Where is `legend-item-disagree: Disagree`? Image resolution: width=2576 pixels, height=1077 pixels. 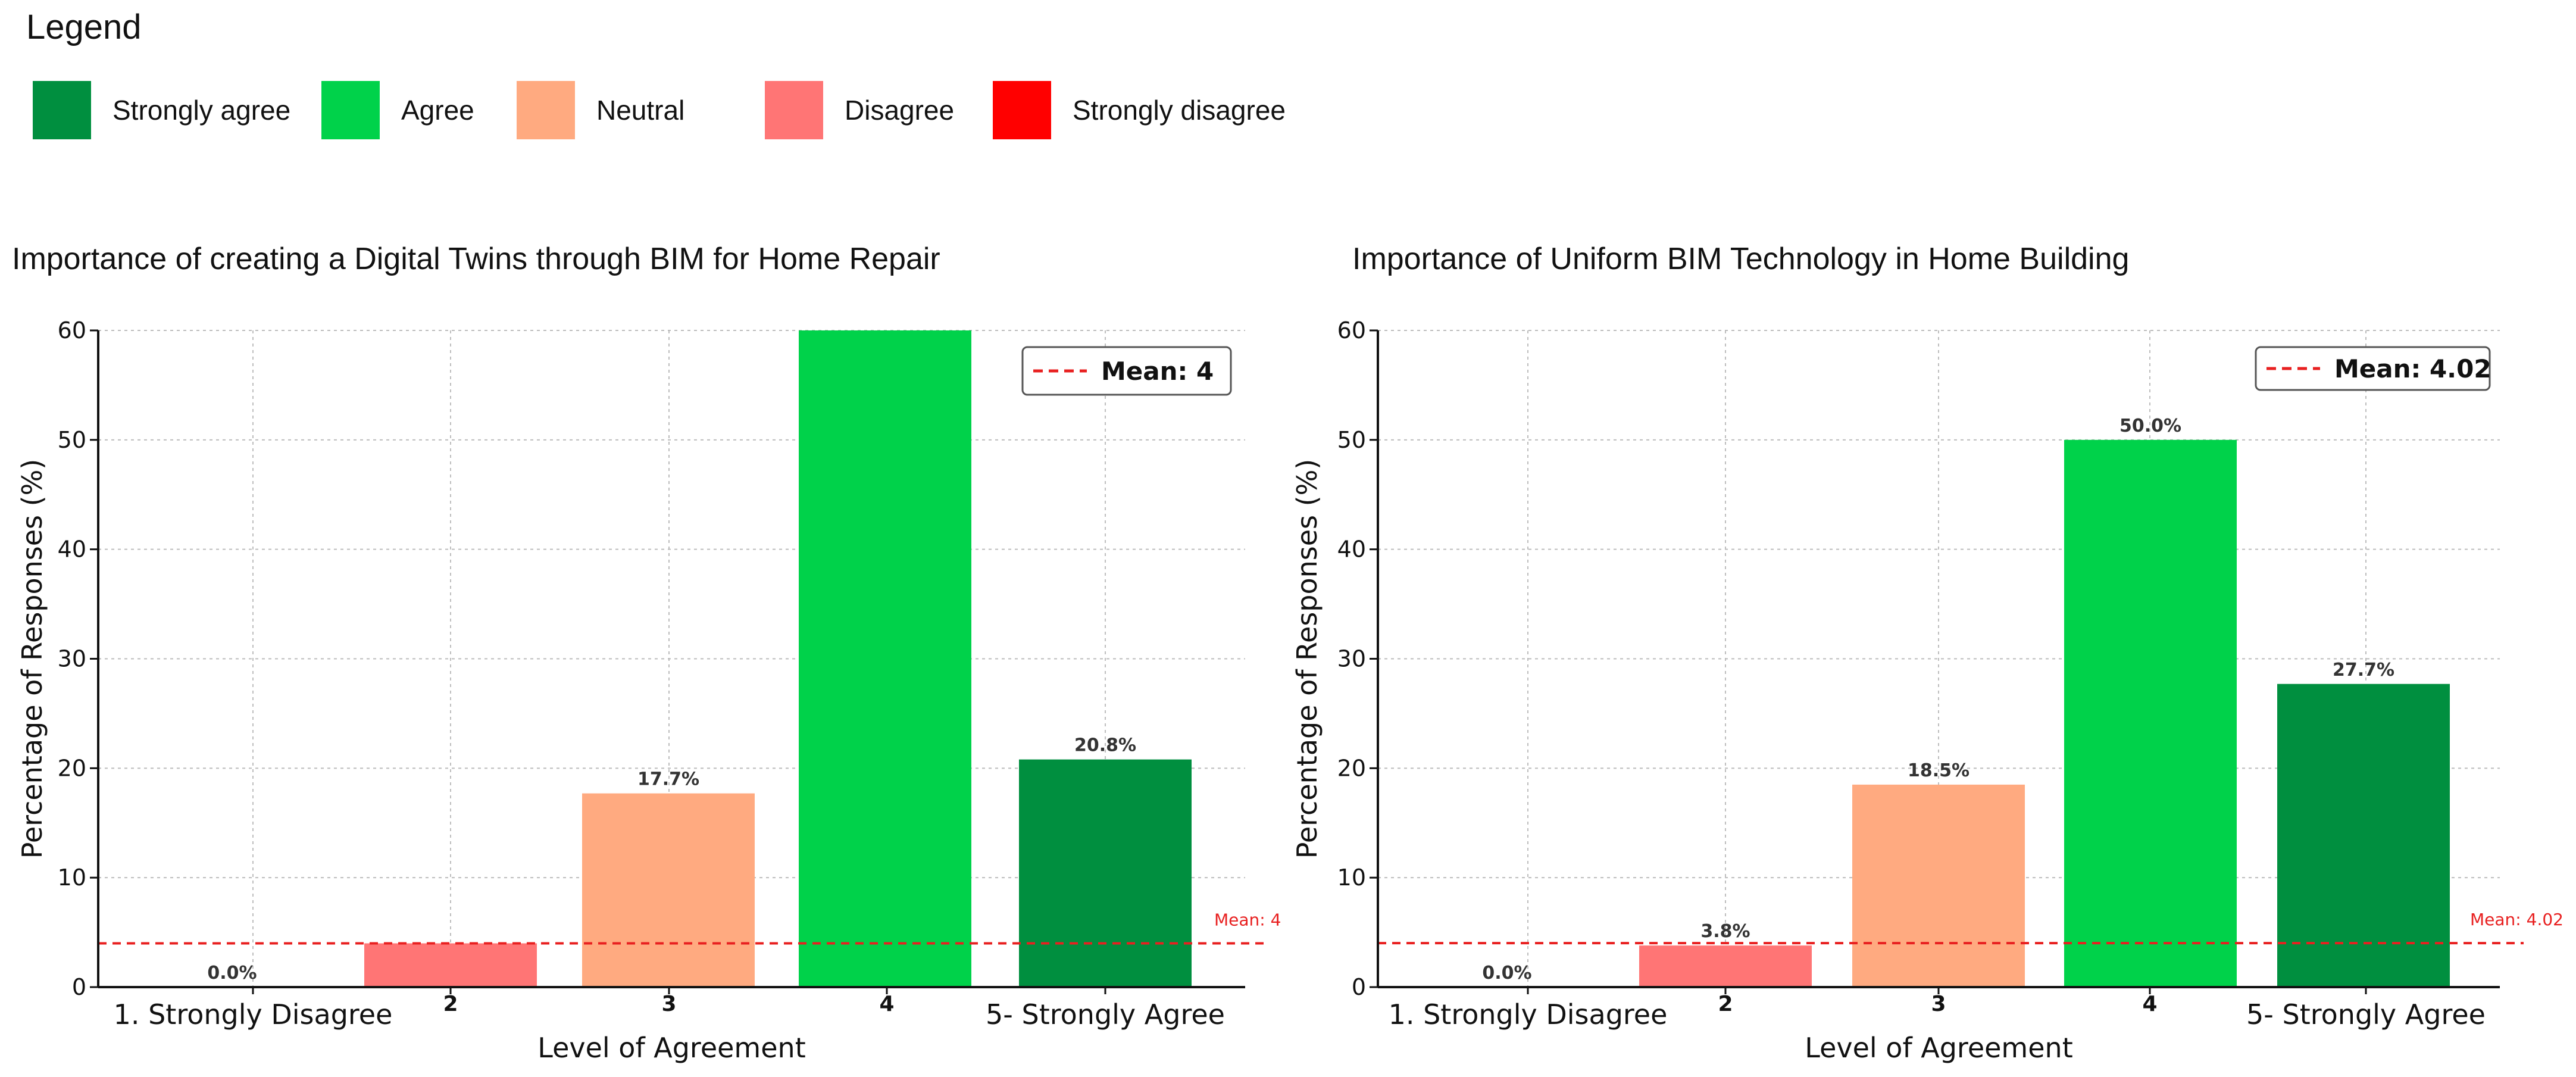 legend-item-disagree: Disagree is located at coordinates (859, 110).